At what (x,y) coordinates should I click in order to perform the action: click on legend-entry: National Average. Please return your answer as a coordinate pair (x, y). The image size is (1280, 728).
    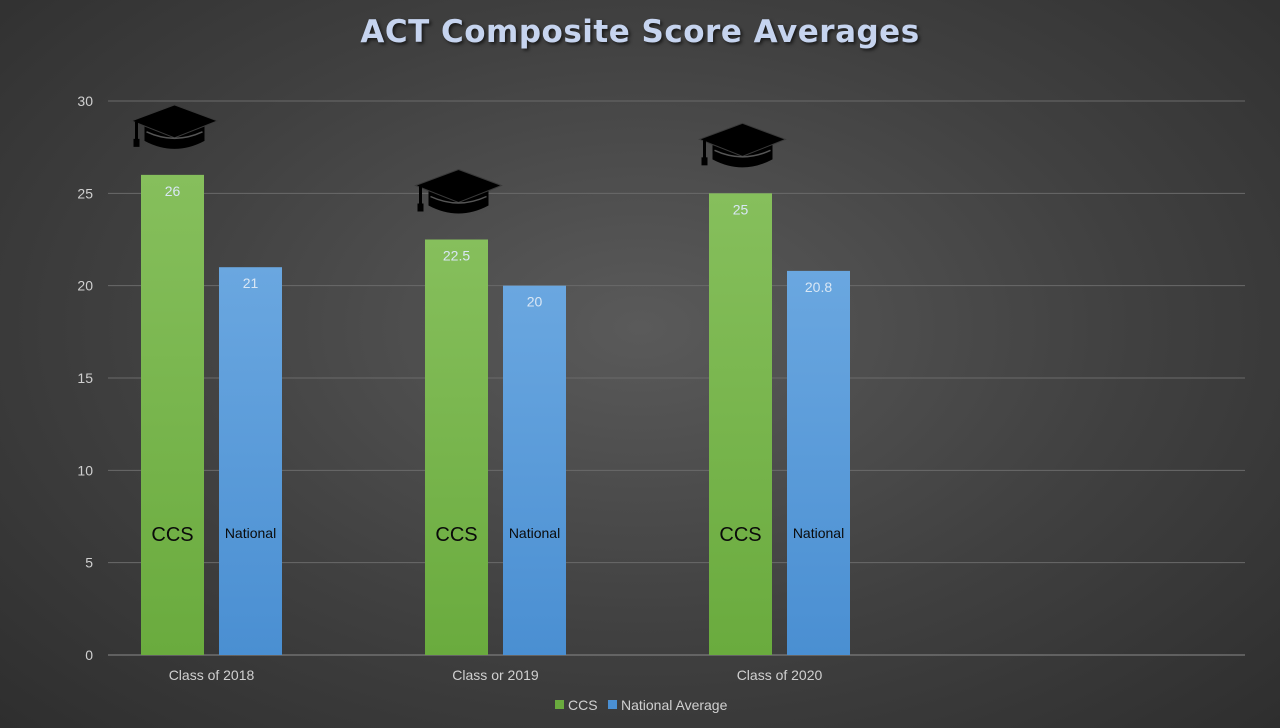
    Looking at the image, I should click on (674, 705).